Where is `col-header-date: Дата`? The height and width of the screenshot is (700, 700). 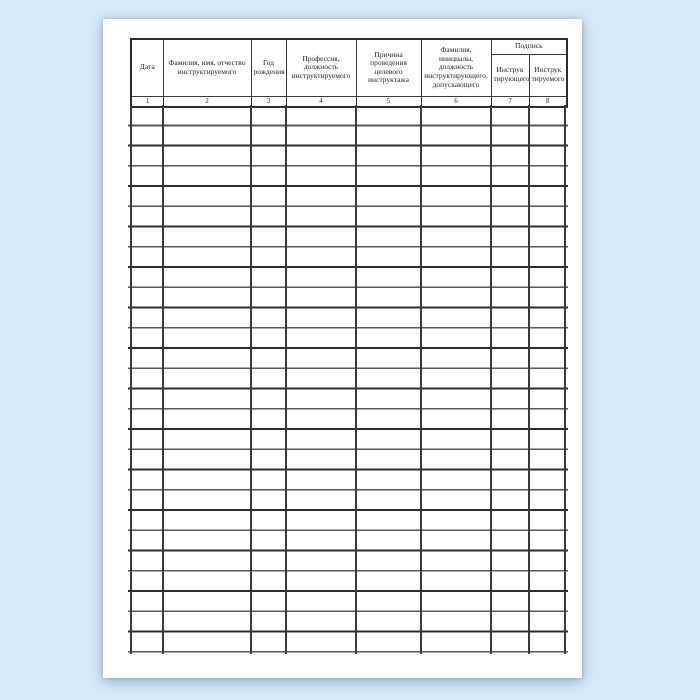 col-header-date: Дата is located at coordinates (147, 67).